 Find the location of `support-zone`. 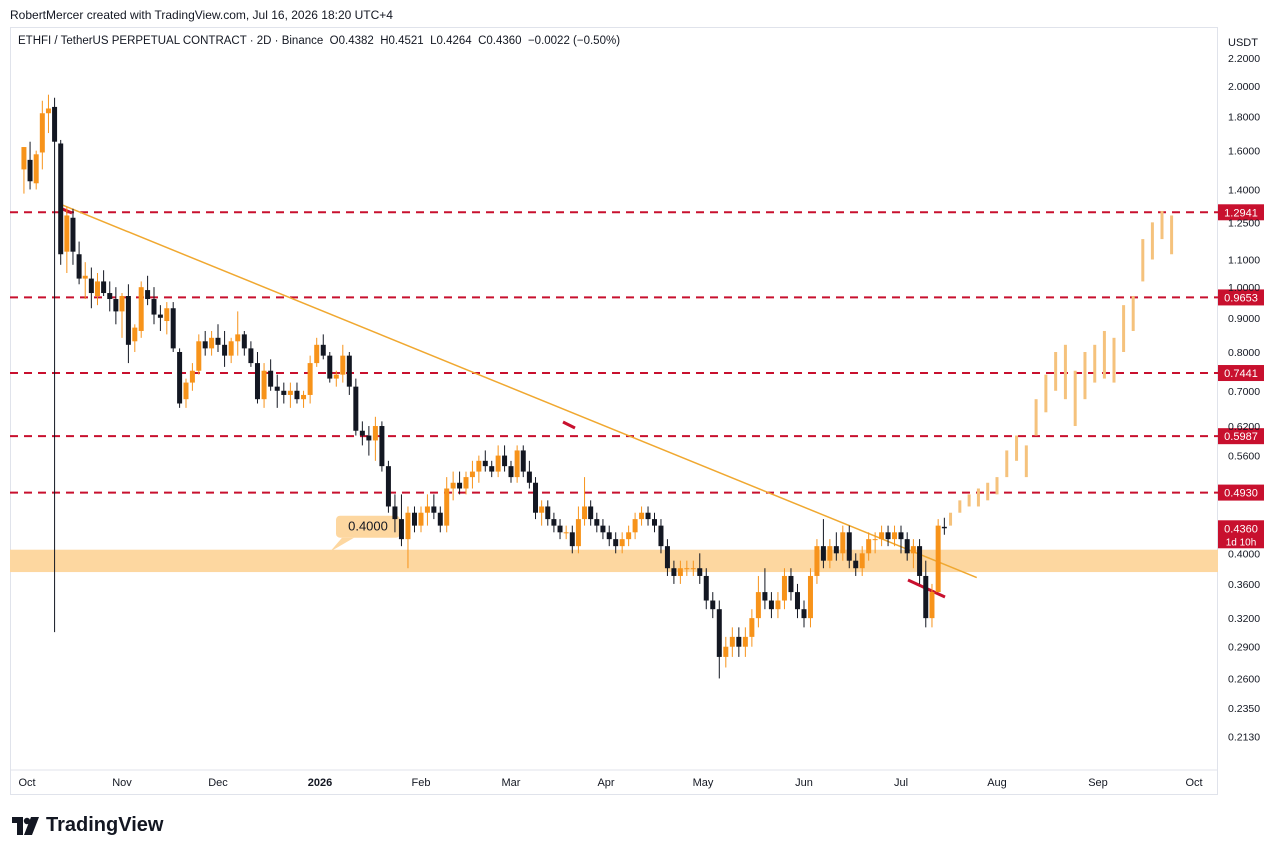

support-zone is located at coordinates (614, 561).